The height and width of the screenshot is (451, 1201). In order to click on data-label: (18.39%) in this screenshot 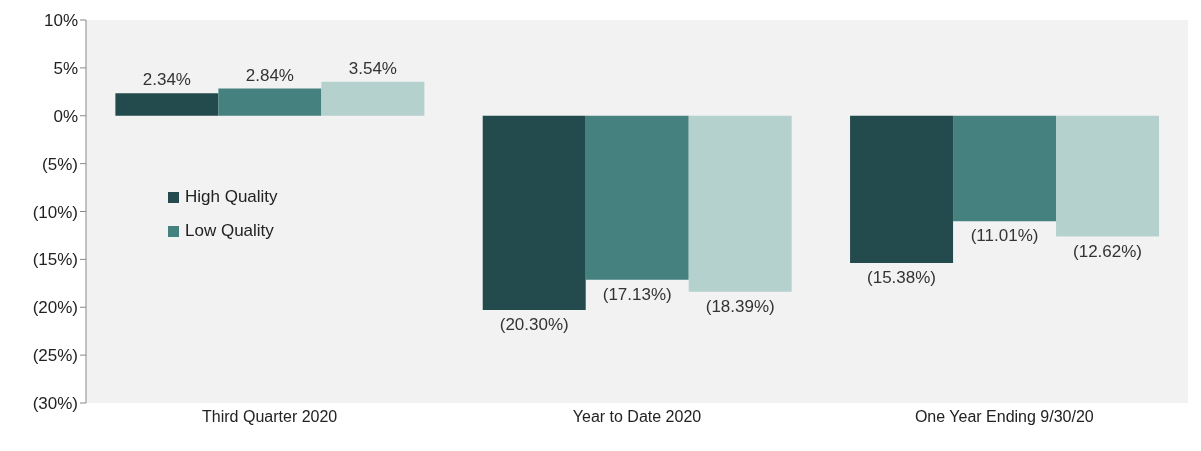, I will do `click(740, 306)`.